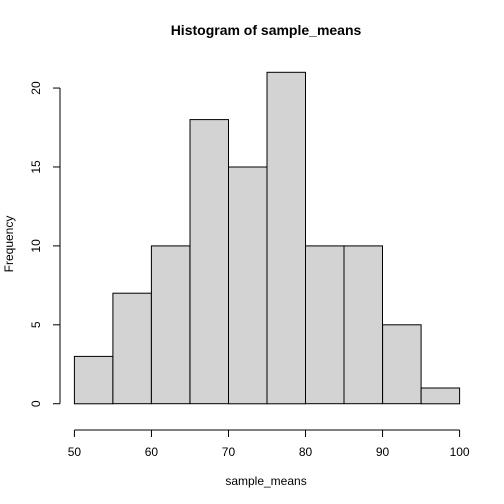 This screenshot has height=504, width=504. I want to click on x-tick-label-50: 50, so click(75, 452).